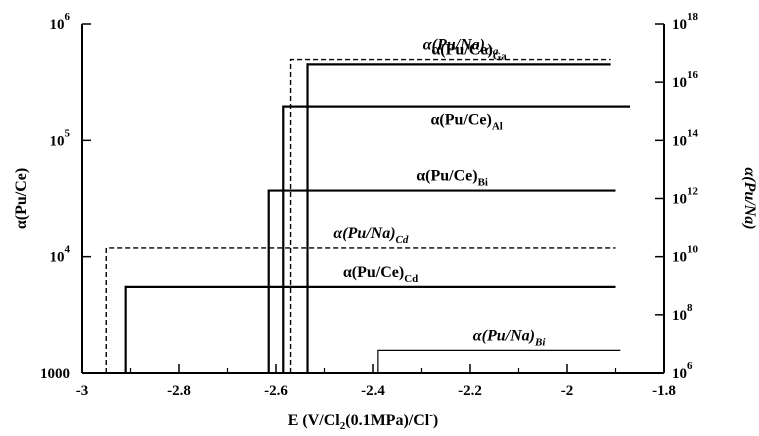  Describe the element at coordinates (497, 127) in the screenshot. I see `series-label-subscript: Al` at that location.